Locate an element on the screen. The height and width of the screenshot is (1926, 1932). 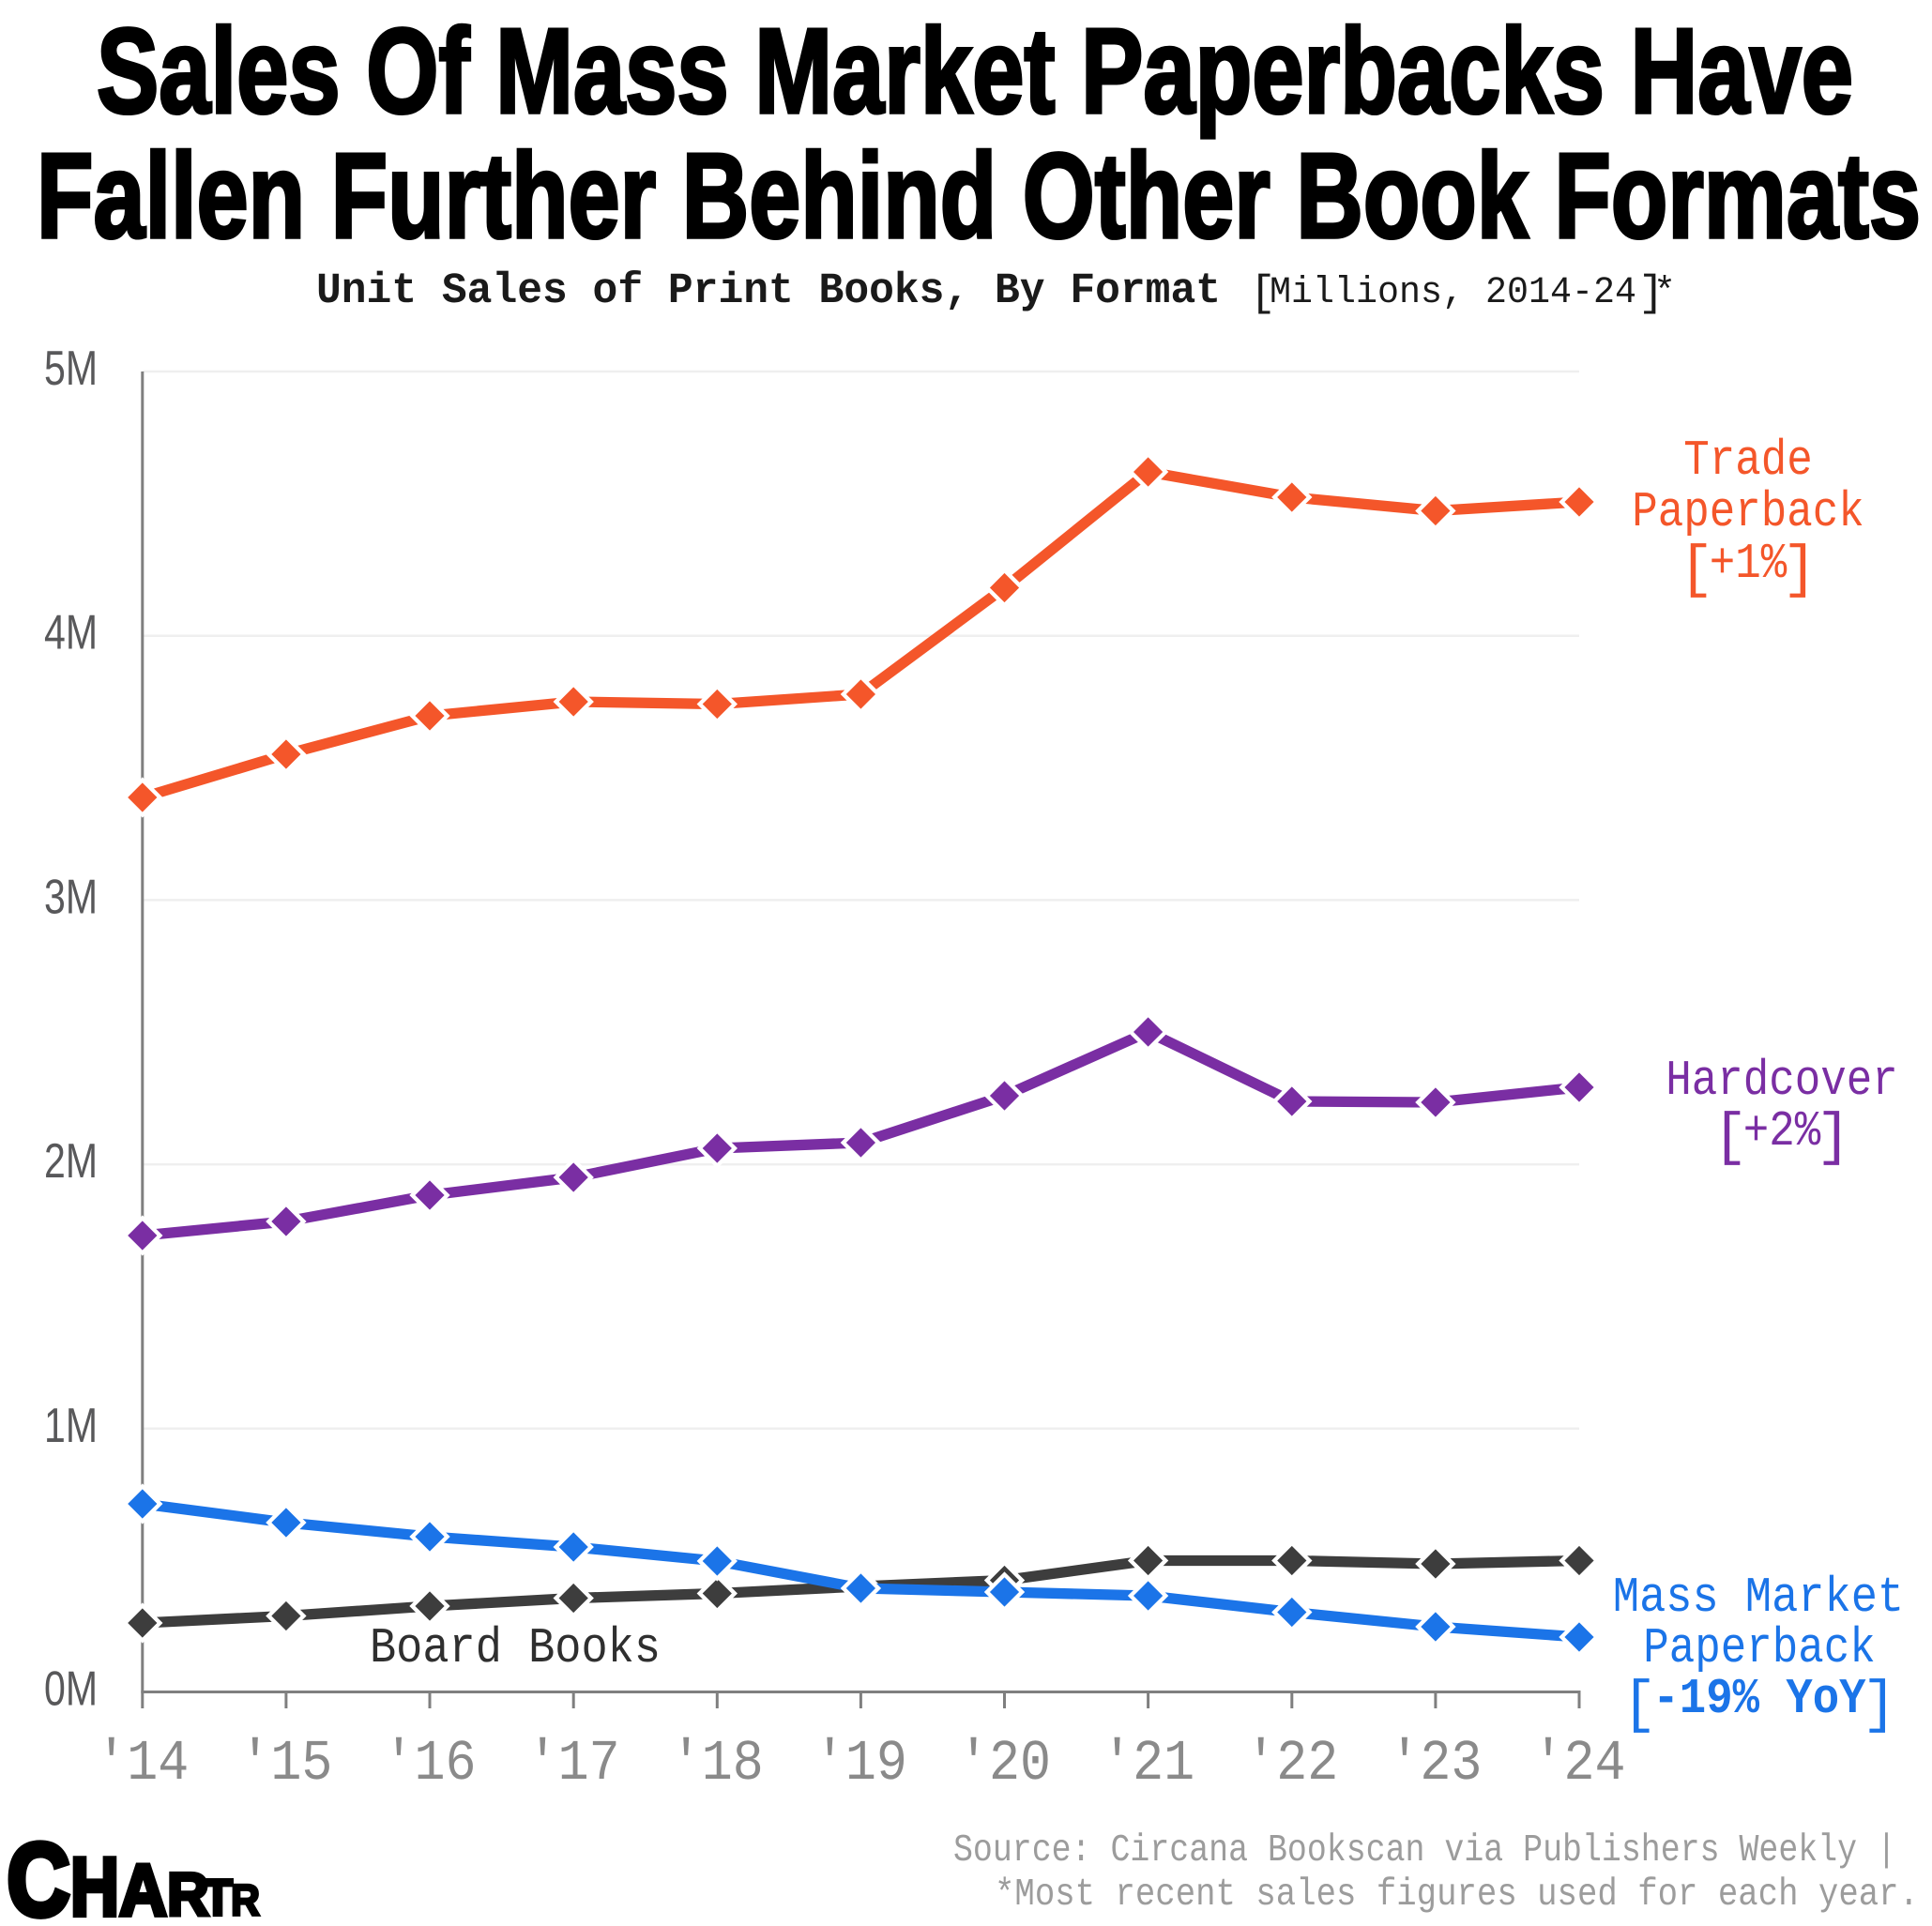
svg-text: A is located at coordinates (143, 1888).